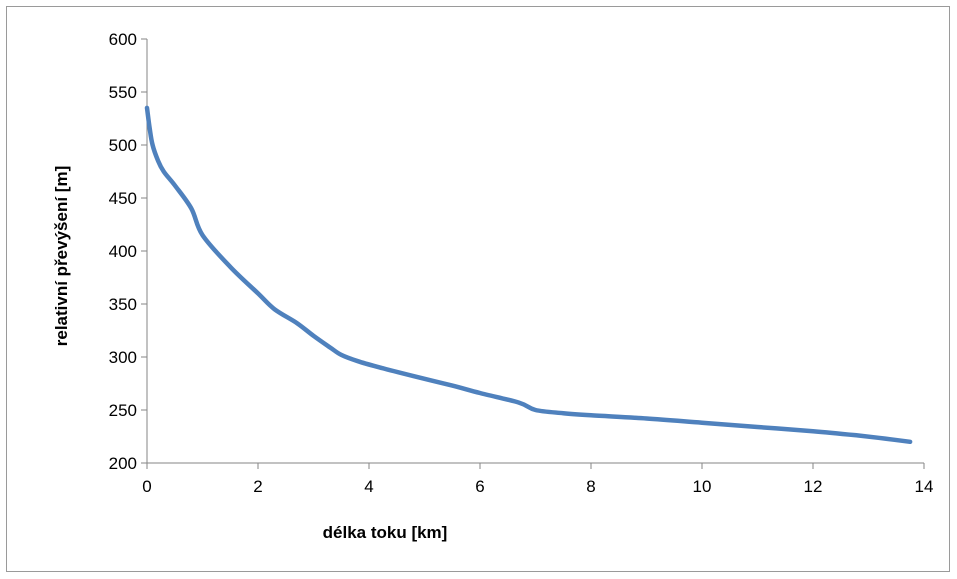  What do you see at coordinates (61, 256) in the screenshot?
I see `y-axis-title: relativní převýšení [m]` at bounding box center [61, 256].